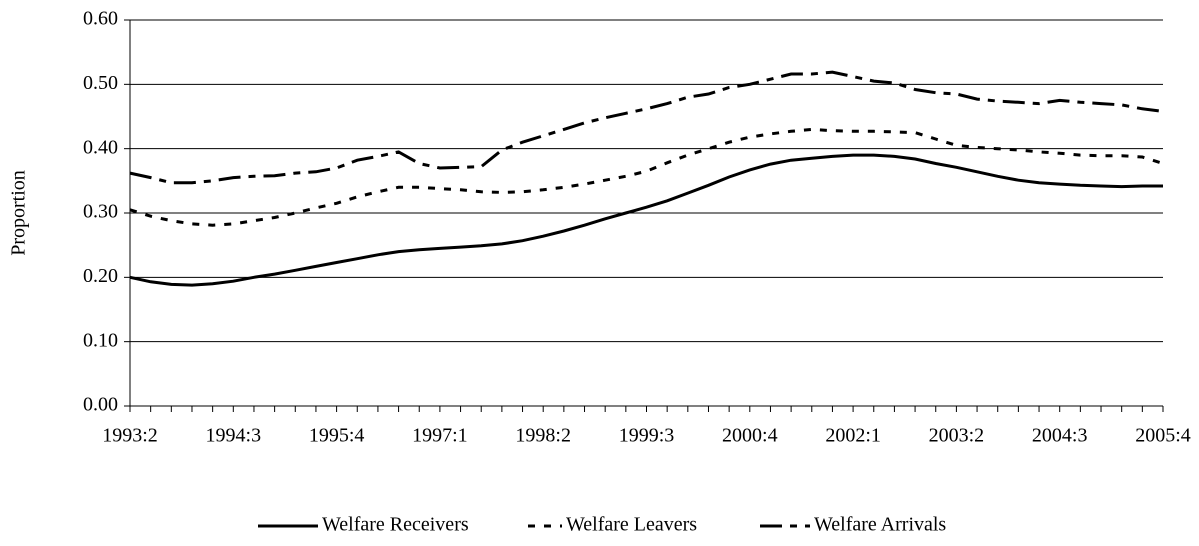 Image resolution: width=1199 pixels, height=546 pixels. What do you see at coordinates (440, 436) in the screenshot?
I see `x-tick-label: 1997:1` at bounding box center [440, 436].